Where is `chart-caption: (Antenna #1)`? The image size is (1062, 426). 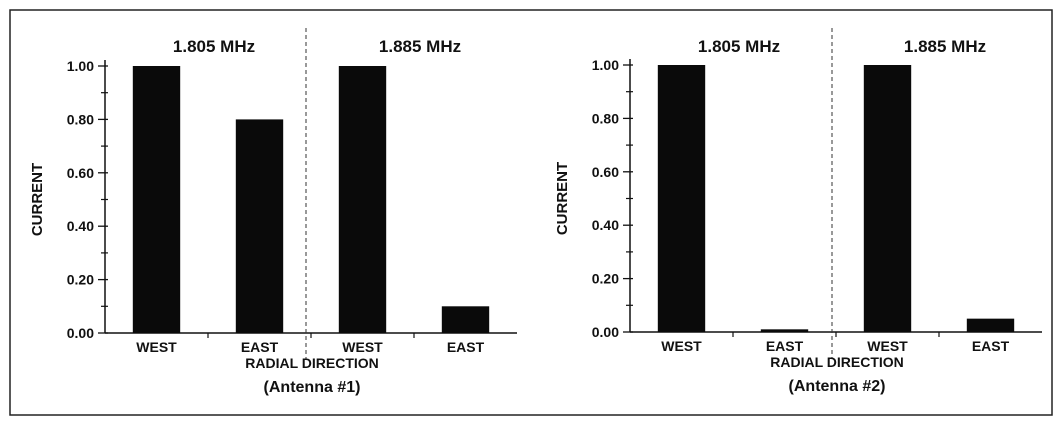 chart-caption: (Antenna #1) is located at coordinates (312, 387).